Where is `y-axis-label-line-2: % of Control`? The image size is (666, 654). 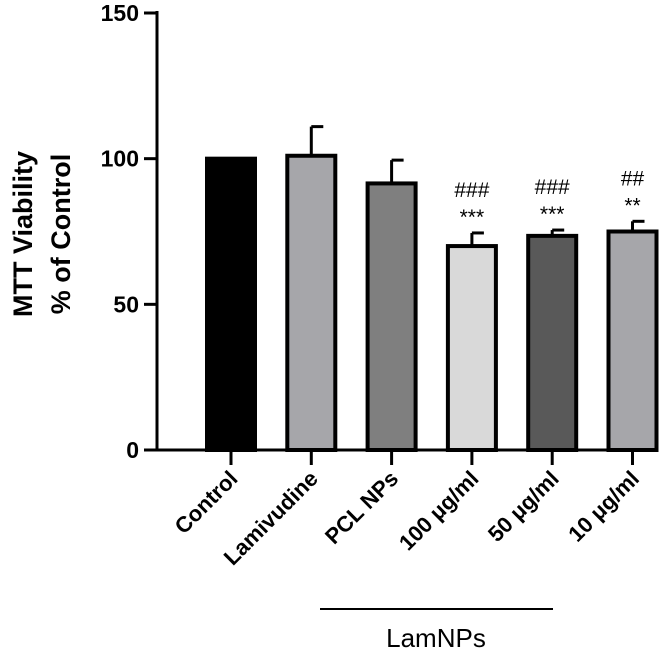 y-axis-label-line-2: % of Control is located at coordinates (61, 234).